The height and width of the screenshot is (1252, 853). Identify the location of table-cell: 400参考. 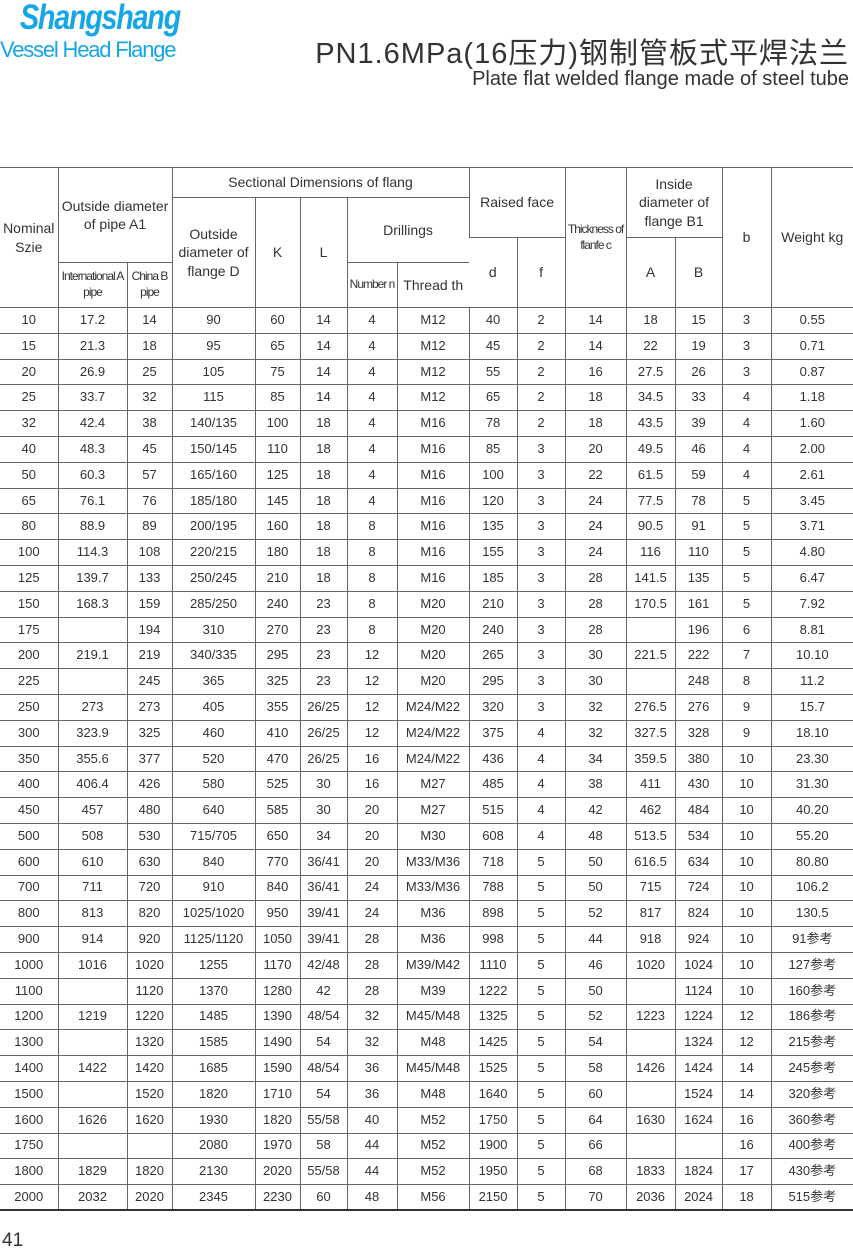
(811, 1146).